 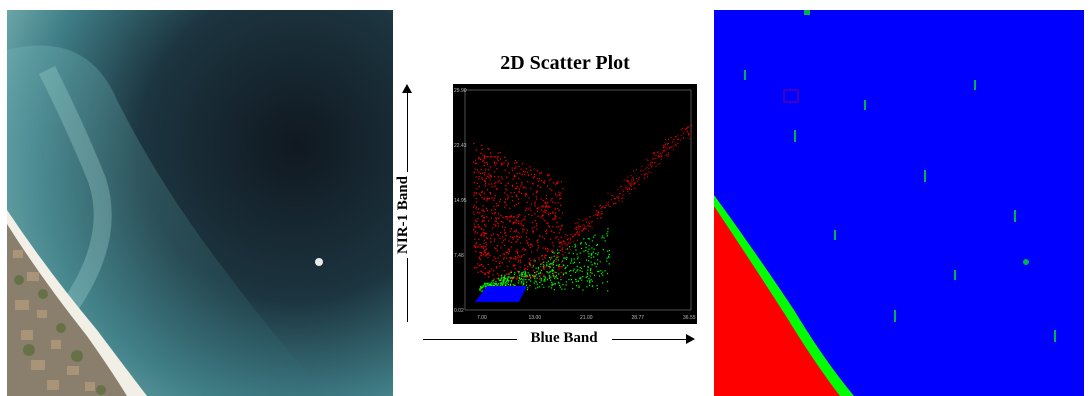 I want to click on x-tick-label: 21.00, so click(x=586, y=318).